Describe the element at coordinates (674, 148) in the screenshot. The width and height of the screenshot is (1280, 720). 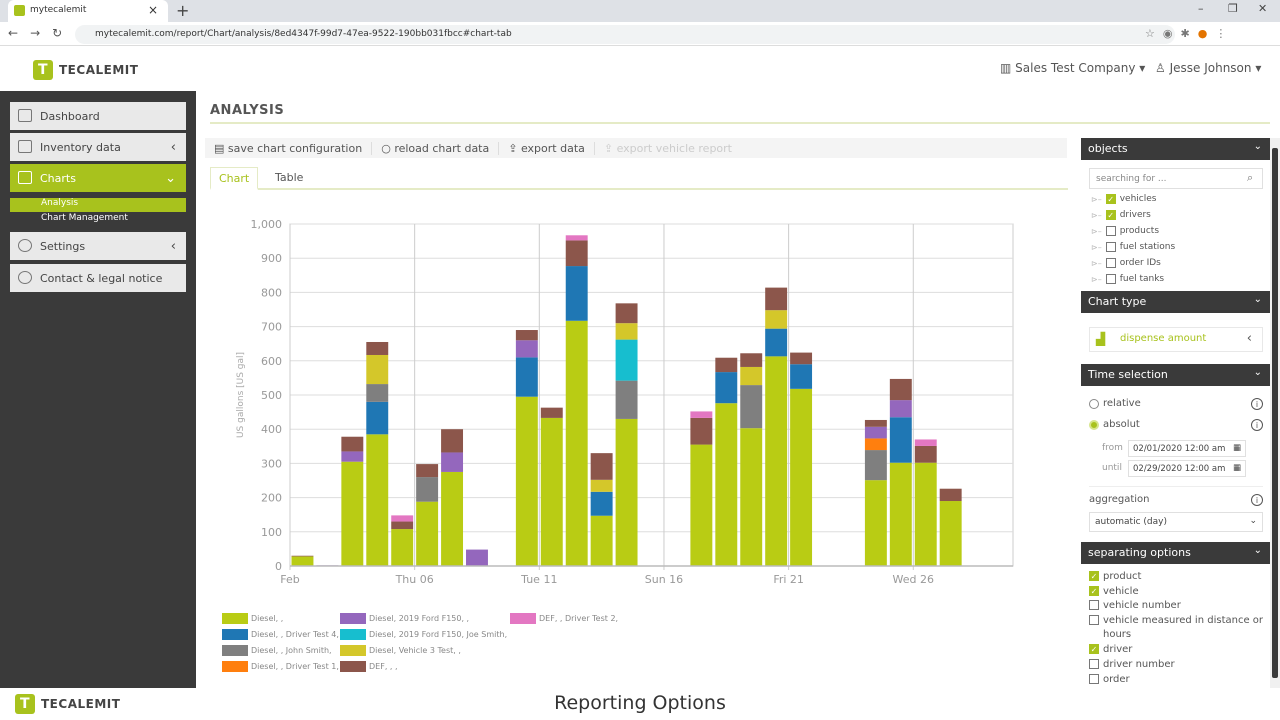
I see `export-vehicle-label: export vehicle report` at that location.